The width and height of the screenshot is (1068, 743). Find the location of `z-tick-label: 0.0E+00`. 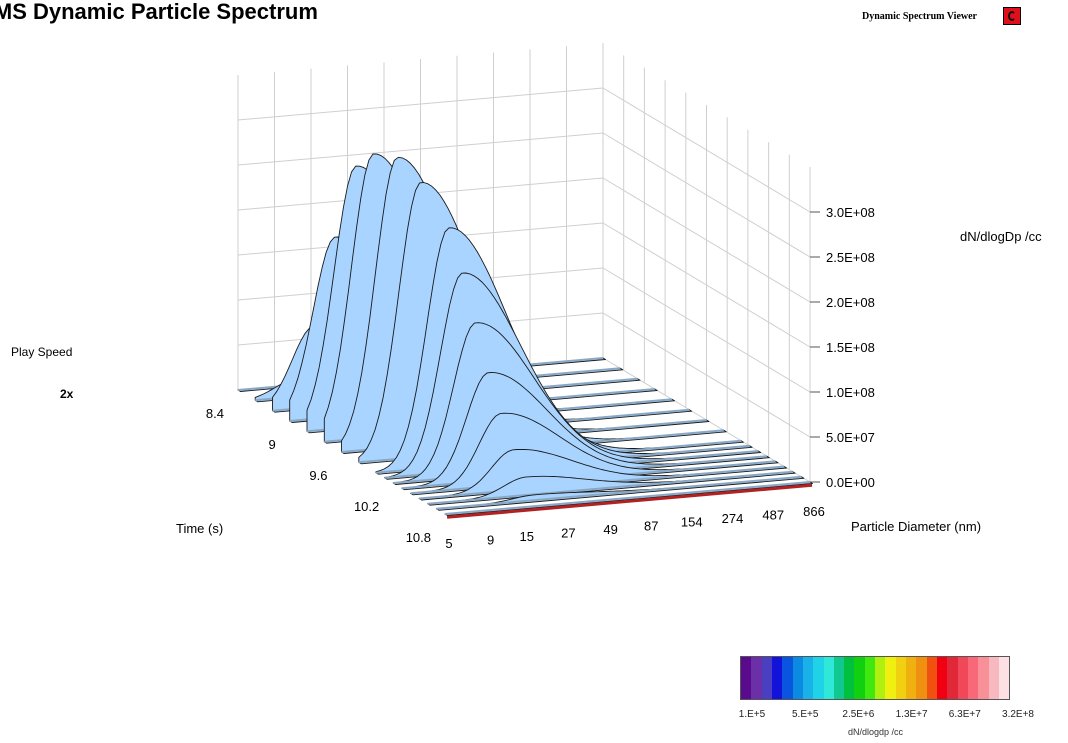

z-tick-label: 0.0E+00 is located at coordinates (850, 482).